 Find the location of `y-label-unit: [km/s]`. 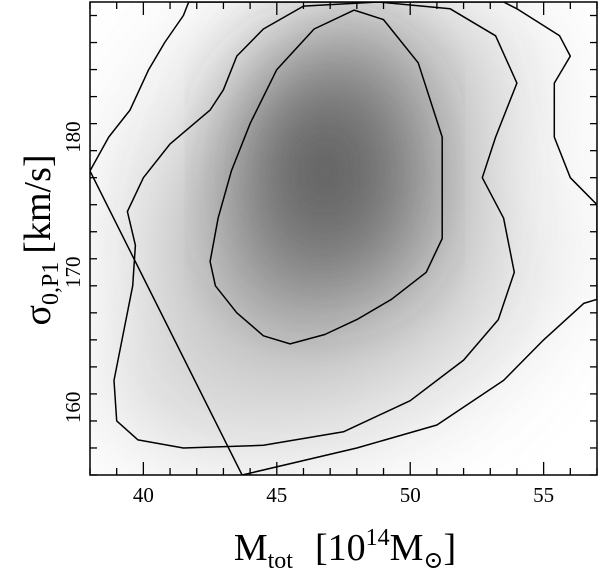

y-label-unit: [km/s] is located at coordinates (38, 203).